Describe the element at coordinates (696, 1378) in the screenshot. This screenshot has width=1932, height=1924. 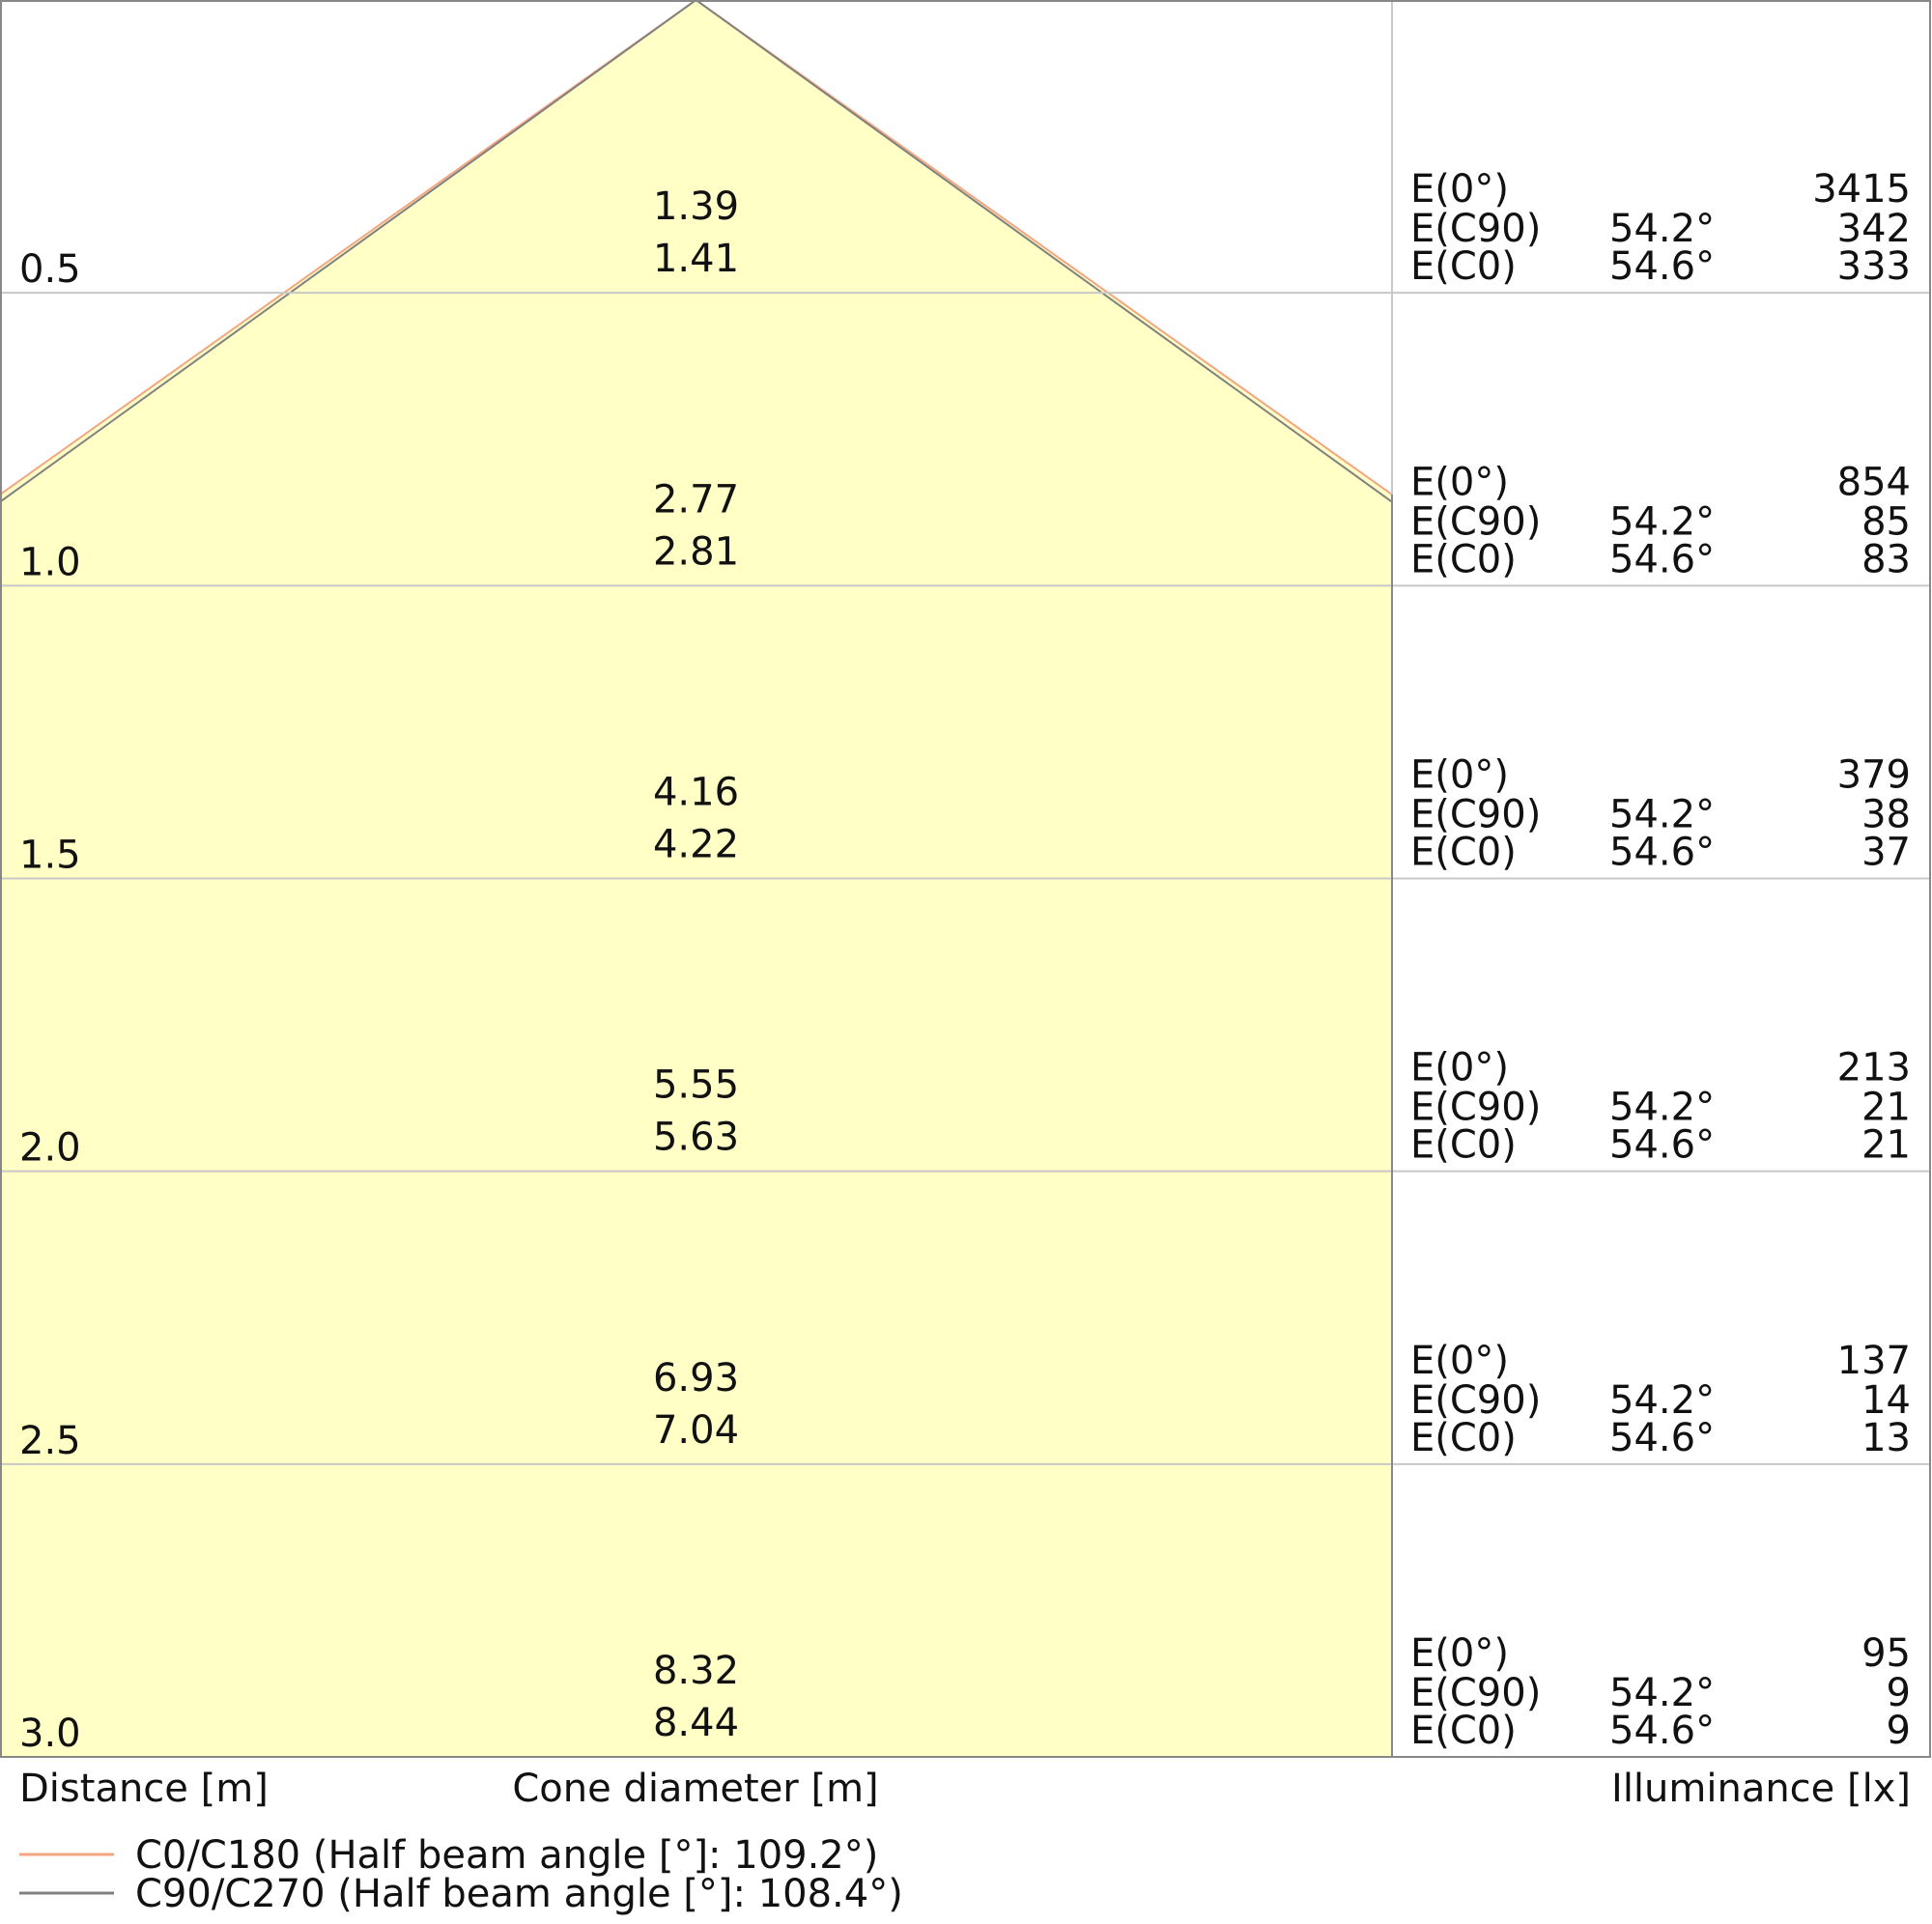
I see `cone-diameter-c90: 6.93` at that location.